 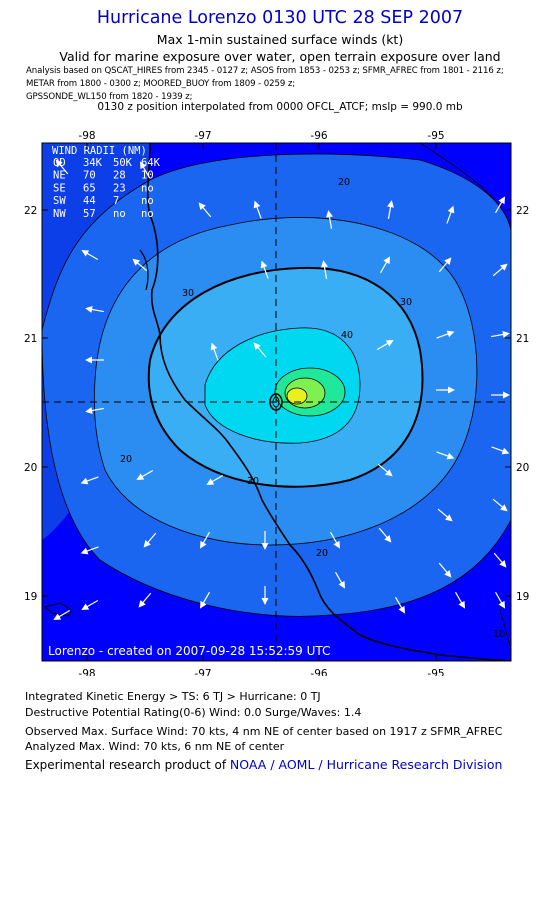 I want to click on contour-label: 40, so click(x=347, y=335).